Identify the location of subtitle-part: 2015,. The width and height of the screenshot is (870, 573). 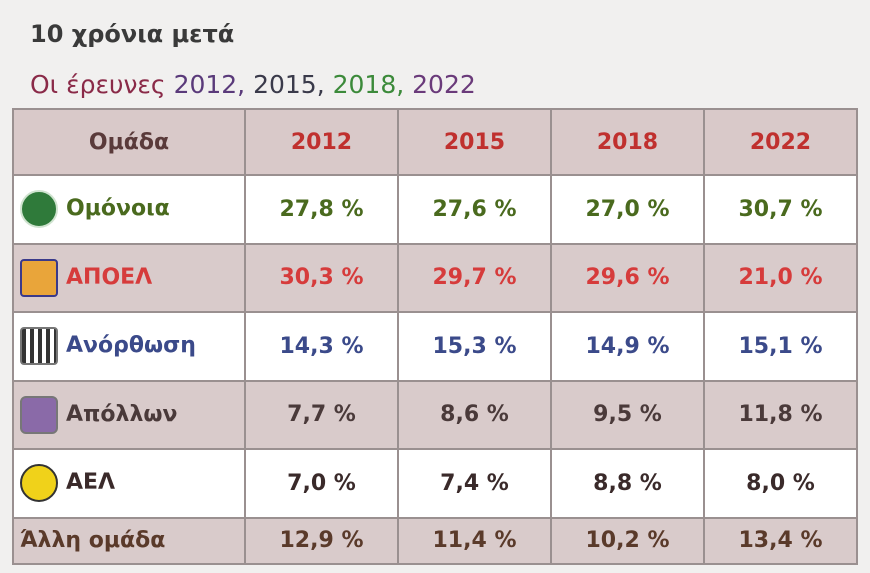
(289, 84).